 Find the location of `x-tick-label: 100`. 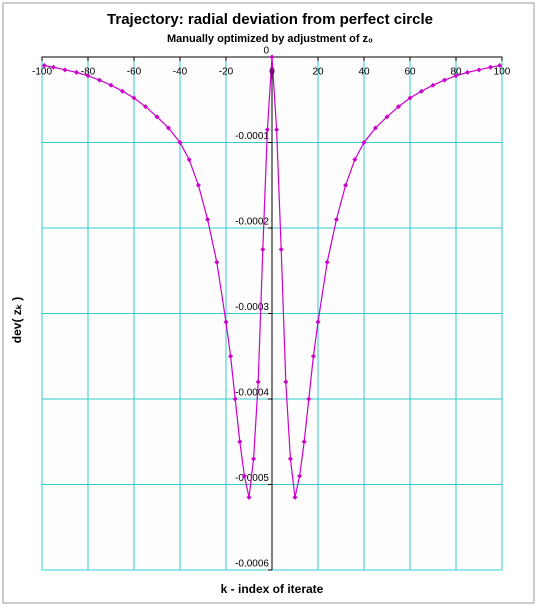

x-tick-label: 100 is located at coordinates (502, 72).